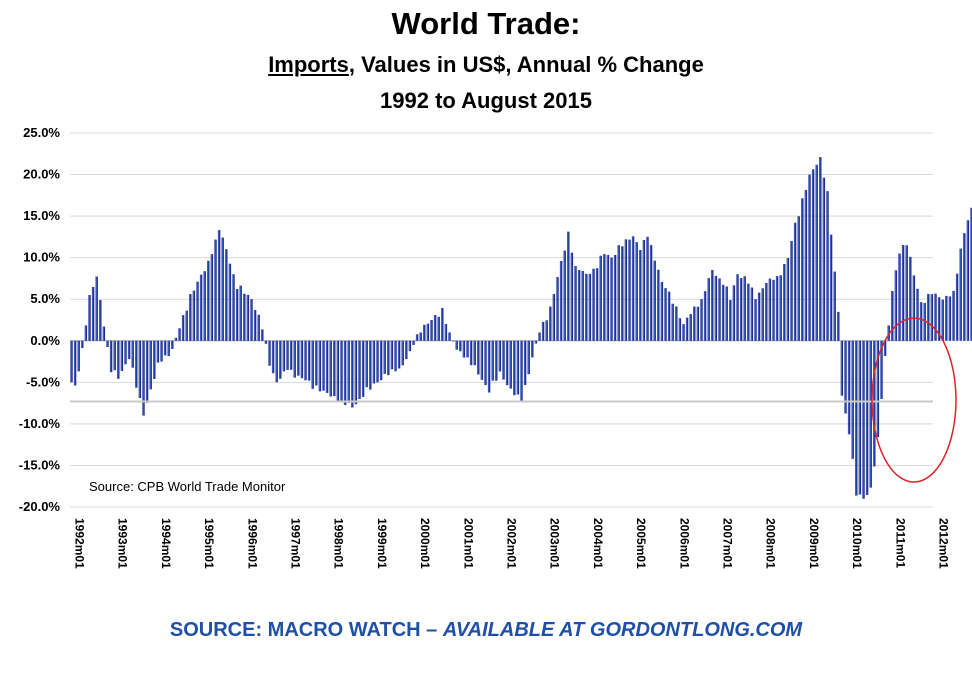 The image size is (972, 681). I want to click on x-tick-label: 1995m01, so click(209, 543).